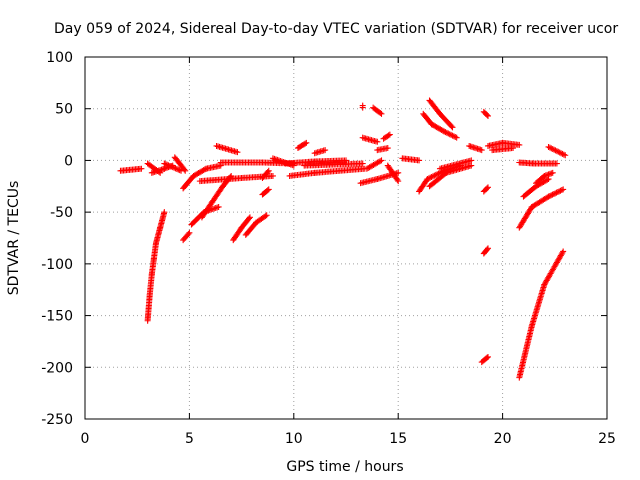 This screenshot has height=480, width=640. What do you see at coordinates (64, 110) in the screenshot?
I see `y-tick-label: 50` at bounding box center [64, 110].